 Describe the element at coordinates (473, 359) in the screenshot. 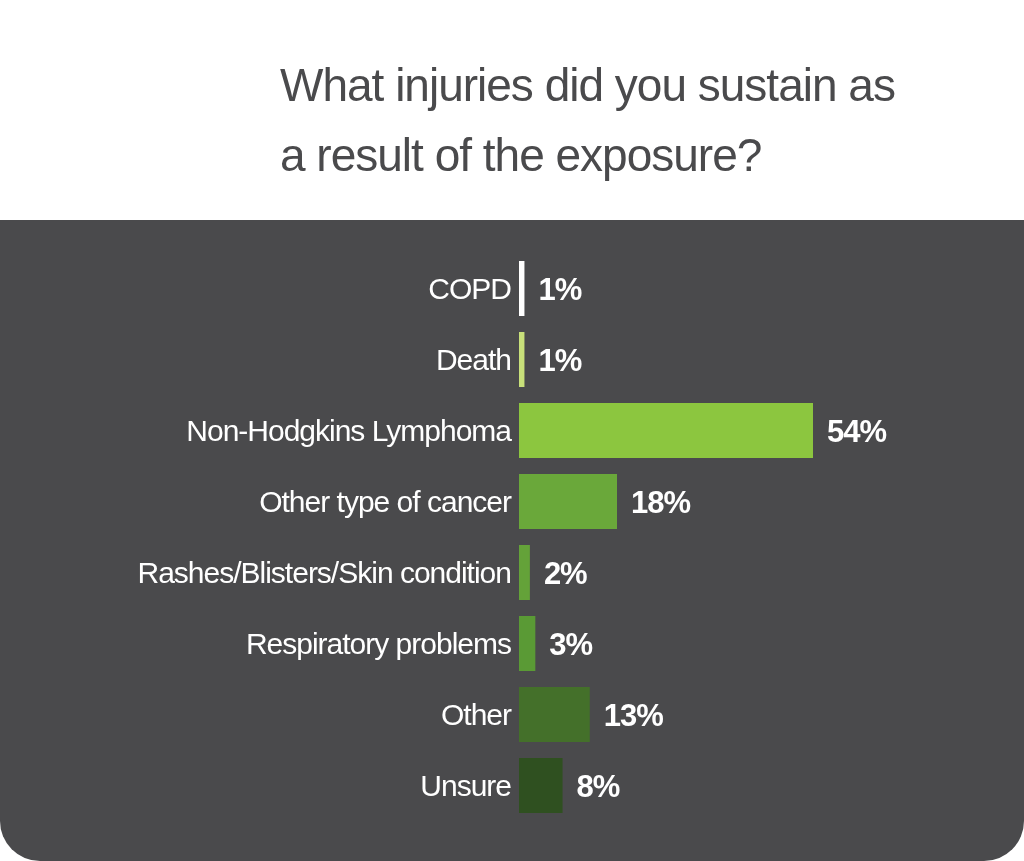

I see `y-tick-label: Death` at that location.